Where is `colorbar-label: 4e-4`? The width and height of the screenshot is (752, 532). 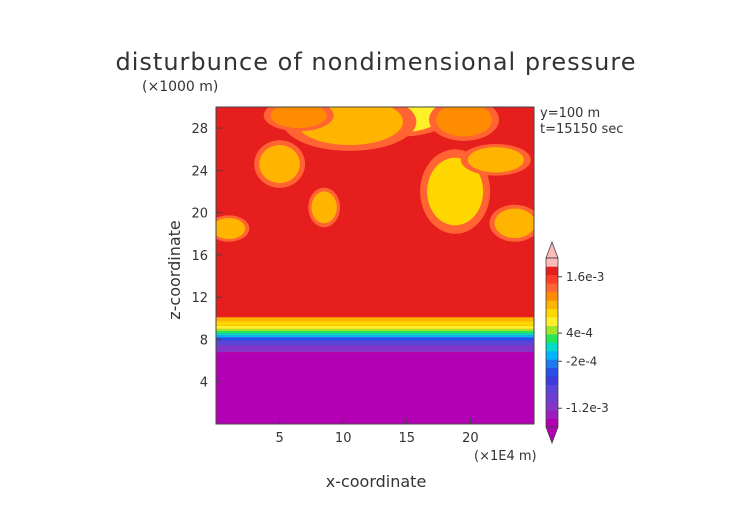
colorbar-label: 4e-4 is located at coordinates (579, 333).